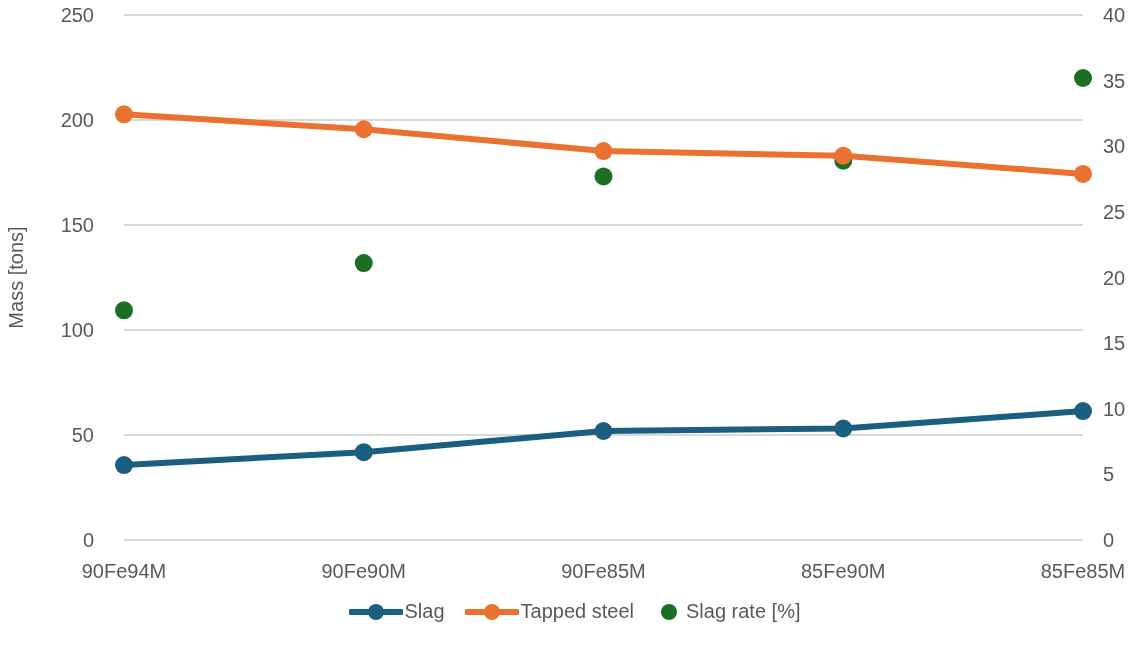 This screenshot has width=1141, height=663. Describe the element at coordinates (1109, 540) in the screenshot. I see `y2-tick-label: 0` at that location.